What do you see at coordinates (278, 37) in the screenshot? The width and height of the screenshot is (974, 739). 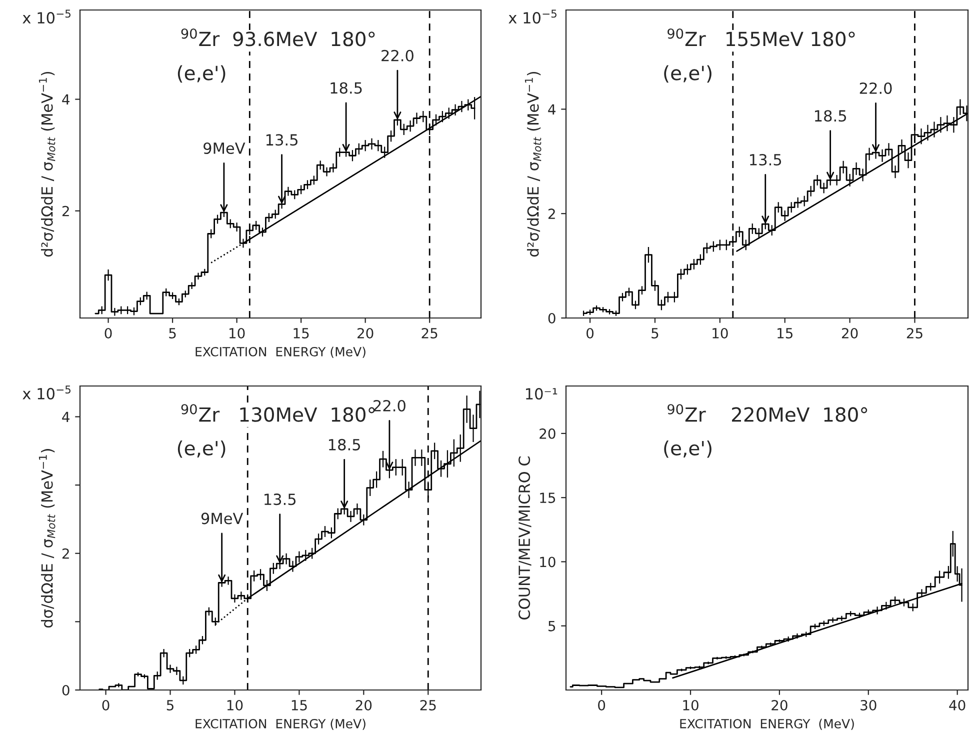 I see `text: $^{90}$Zr 93.6MeV 180°` at bounding box center [278, 37].